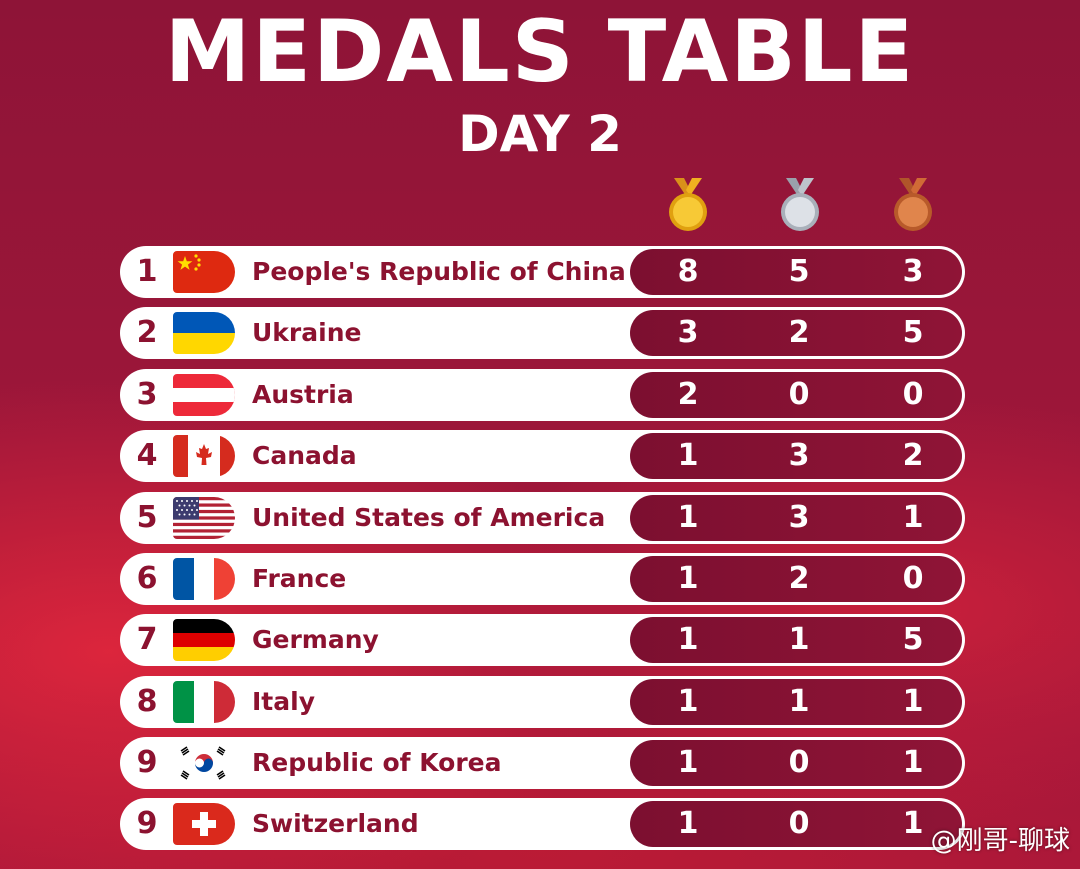 Image resolution: width=1080 pixels, height=869 pixels. I want to click on medal-counts: 1 1 1, so click(796, 702).